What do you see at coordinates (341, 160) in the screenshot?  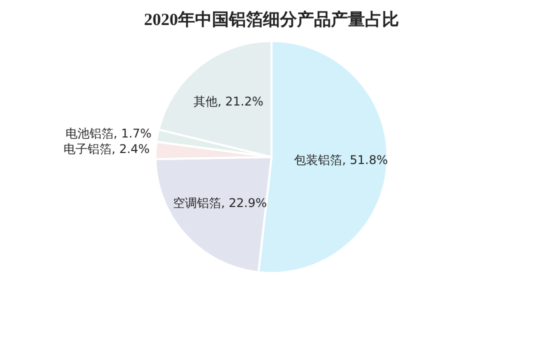 I see `slice-label: 包装铝箔, 51.8%` at bounding box center [341, 160].